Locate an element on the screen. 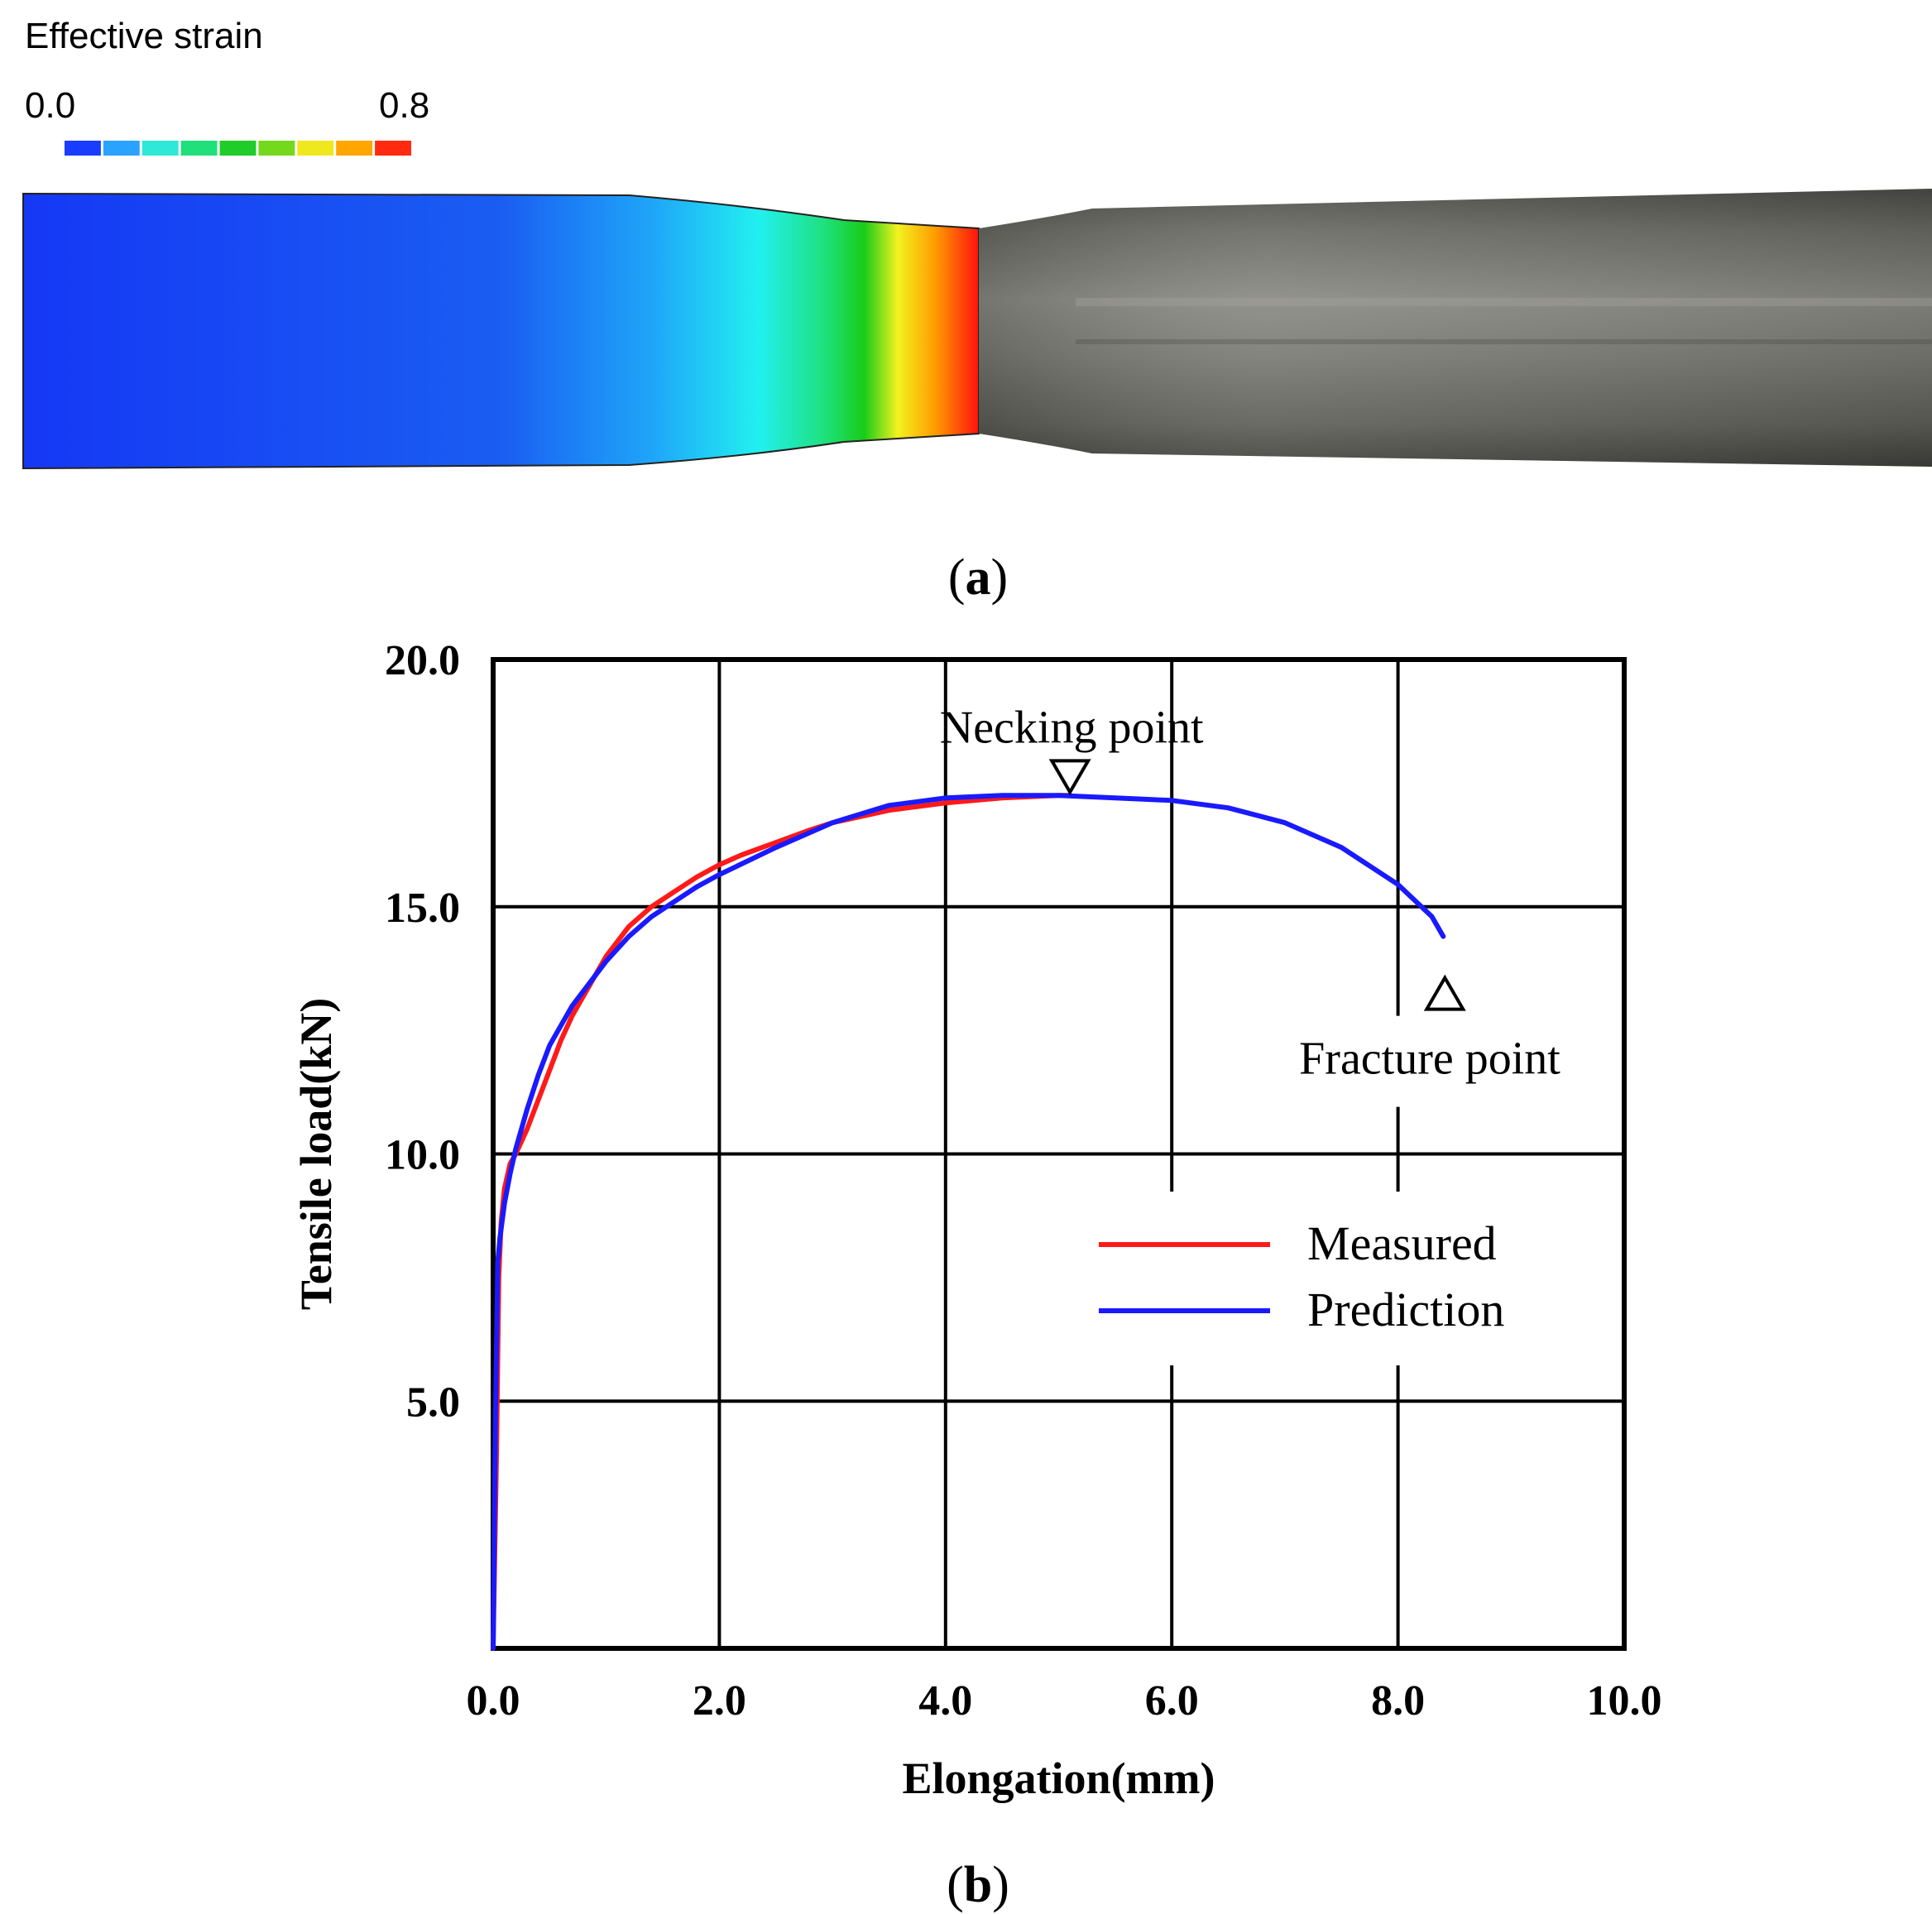 Image resolution: width=1932 pixels, height=1914 pixels. y-tick-label: 20.0 is located at coordinates (422, 660).